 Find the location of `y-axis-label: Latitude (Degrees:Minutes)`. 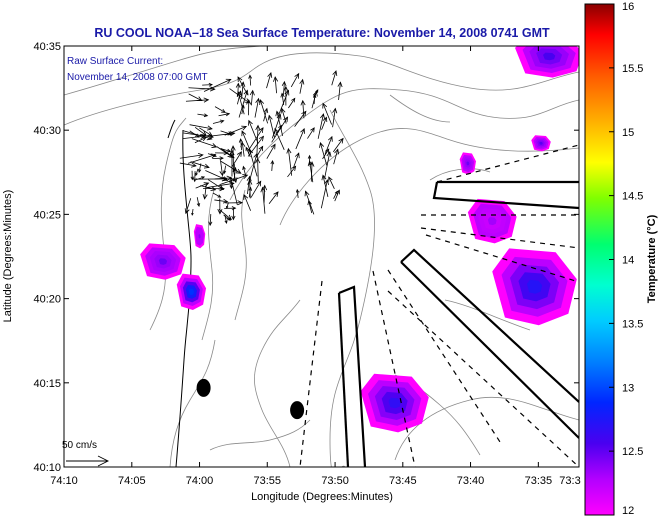

y-axis-label: Latitude (Degrees:Minutes) is located at coordinates (8, 256).